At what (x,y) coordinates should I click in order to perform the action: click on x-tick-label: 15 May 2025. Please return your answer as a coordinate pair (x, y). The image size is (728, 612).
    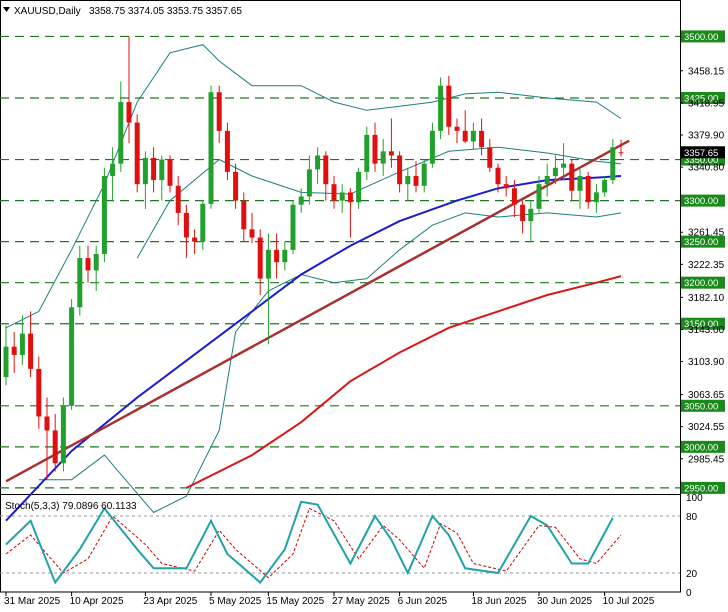
    Looking at the image, I should click on (295, 601).